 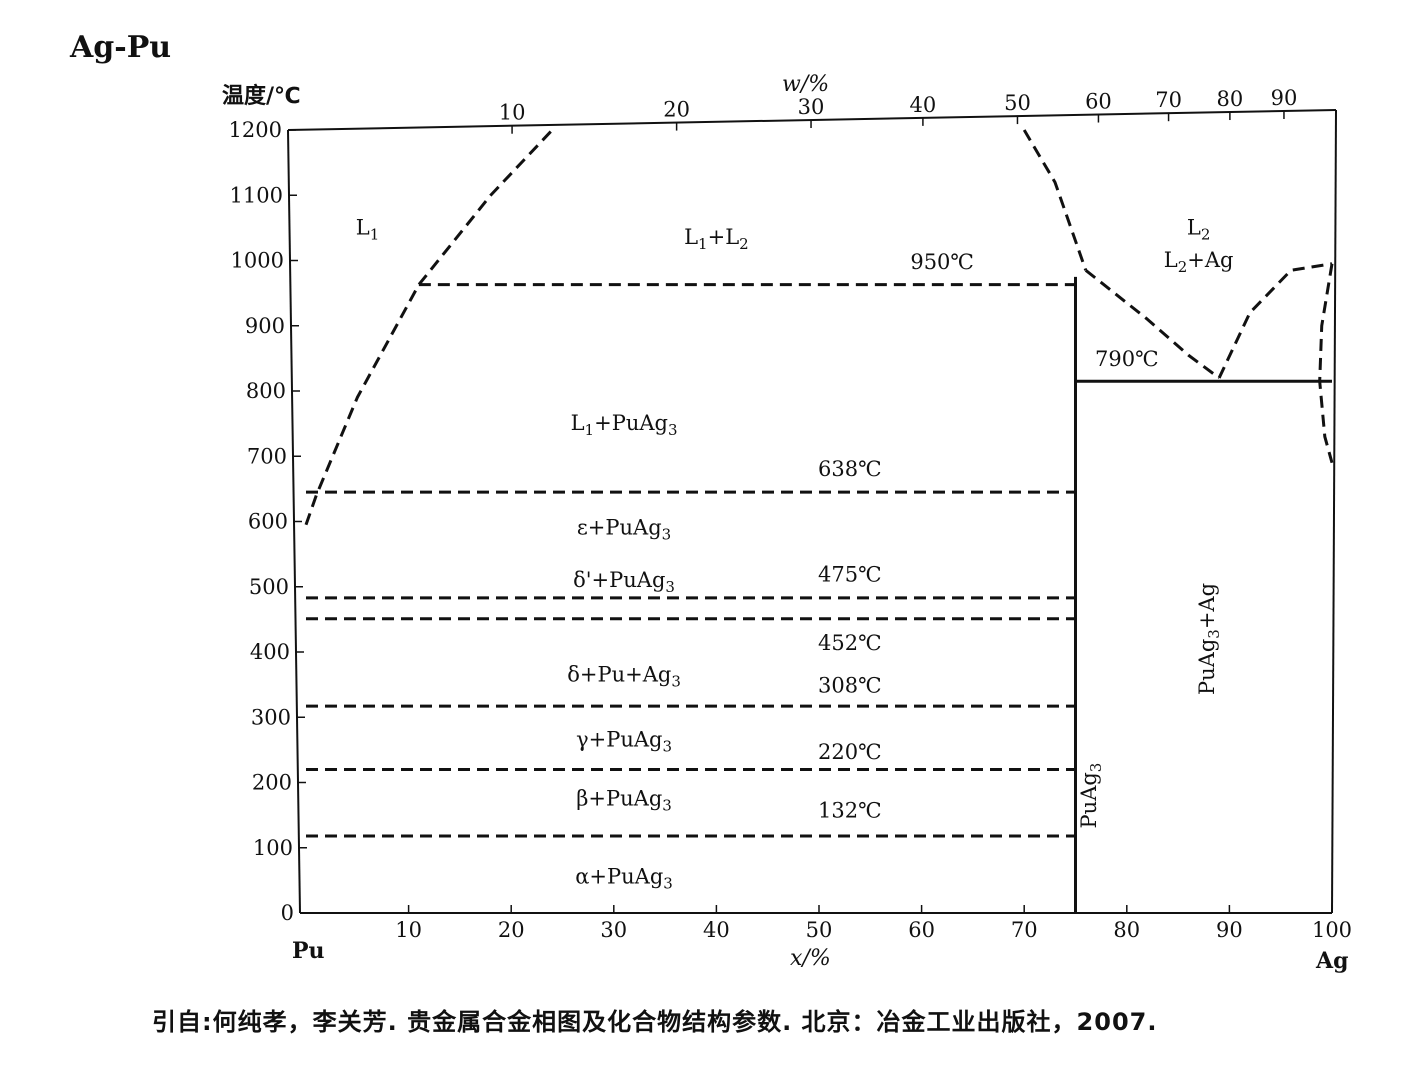 What do you see at coordinates (273, 848) in the screenshot?
I see `y-tick-label: 100` at bounding box center [273, 848].